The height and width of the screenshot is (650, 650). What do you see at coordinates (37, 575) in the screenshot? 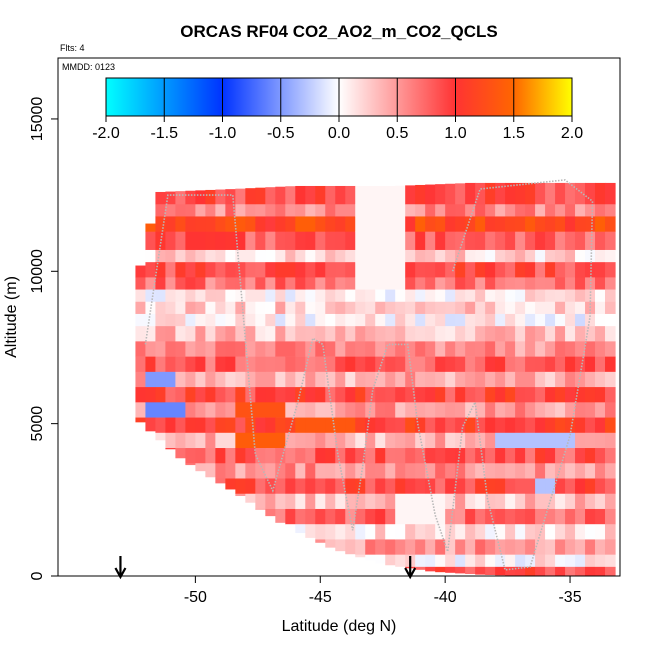
I see `y-tick-label: 0` at bounding box center [37, 575].